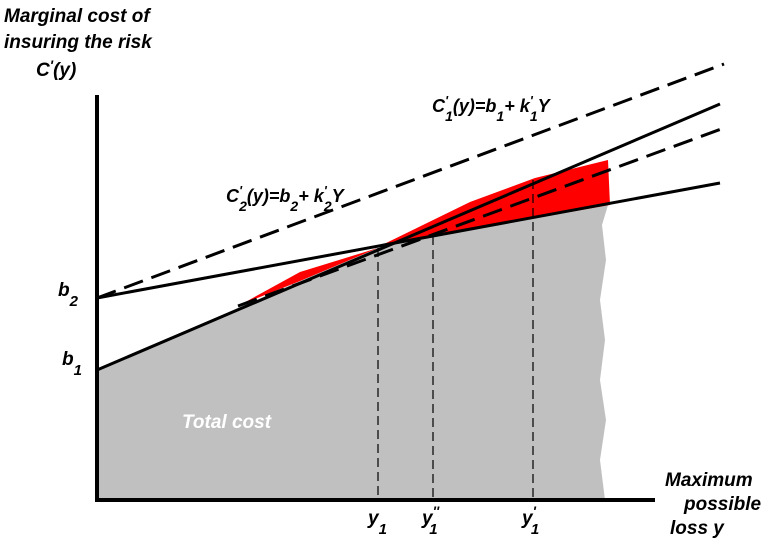  I want to click on x-axis-title-line2: possible, so click(722, 504).